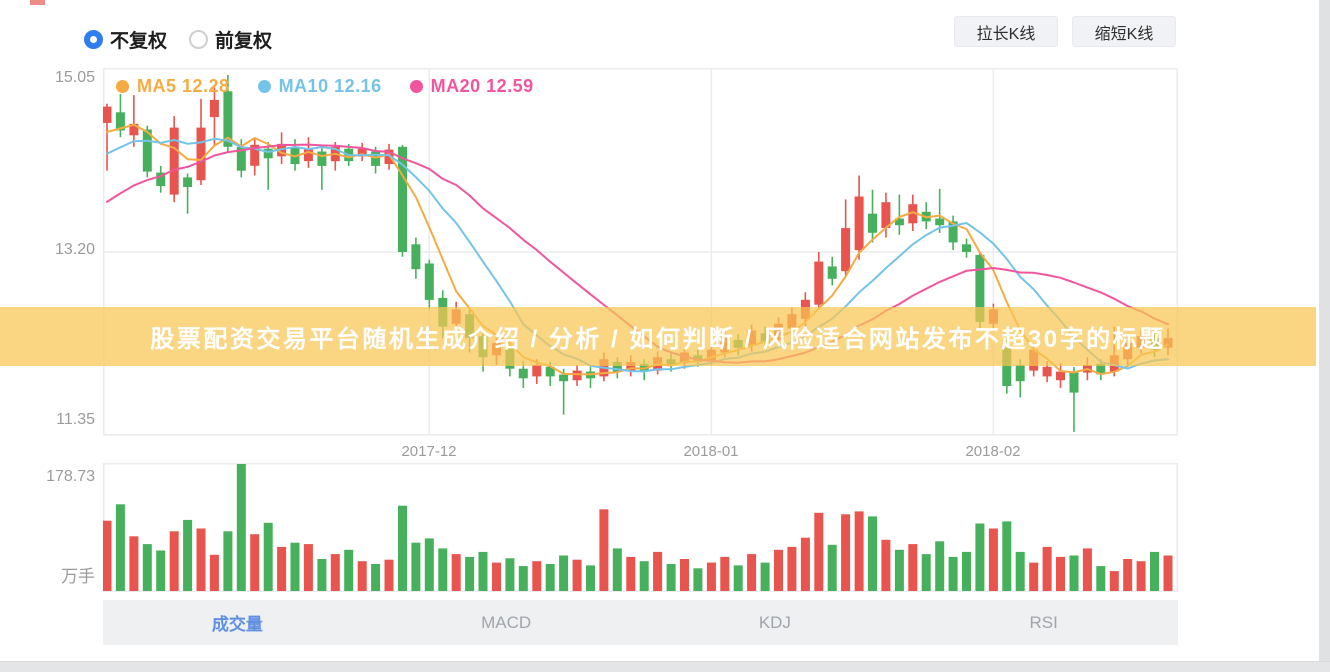 The image size is (1330, 672). I want to click on legend-ma10: MA10 12.16, so click(319, 86).